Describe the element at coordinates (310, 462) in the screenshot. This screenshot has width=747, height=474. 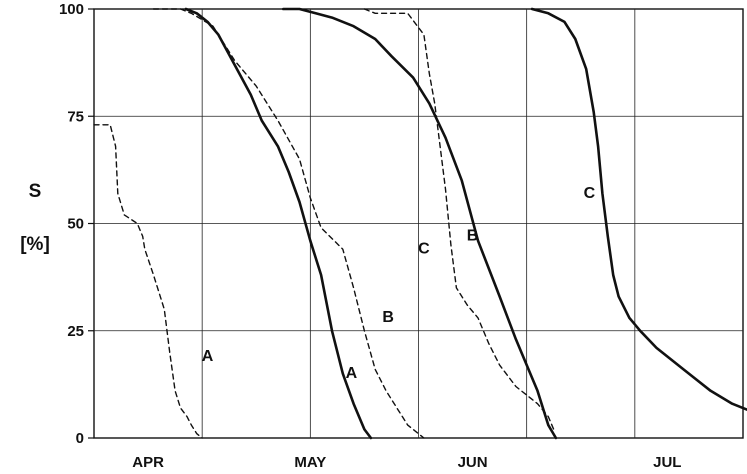
I see `x-tick-label: MAY` at that location.